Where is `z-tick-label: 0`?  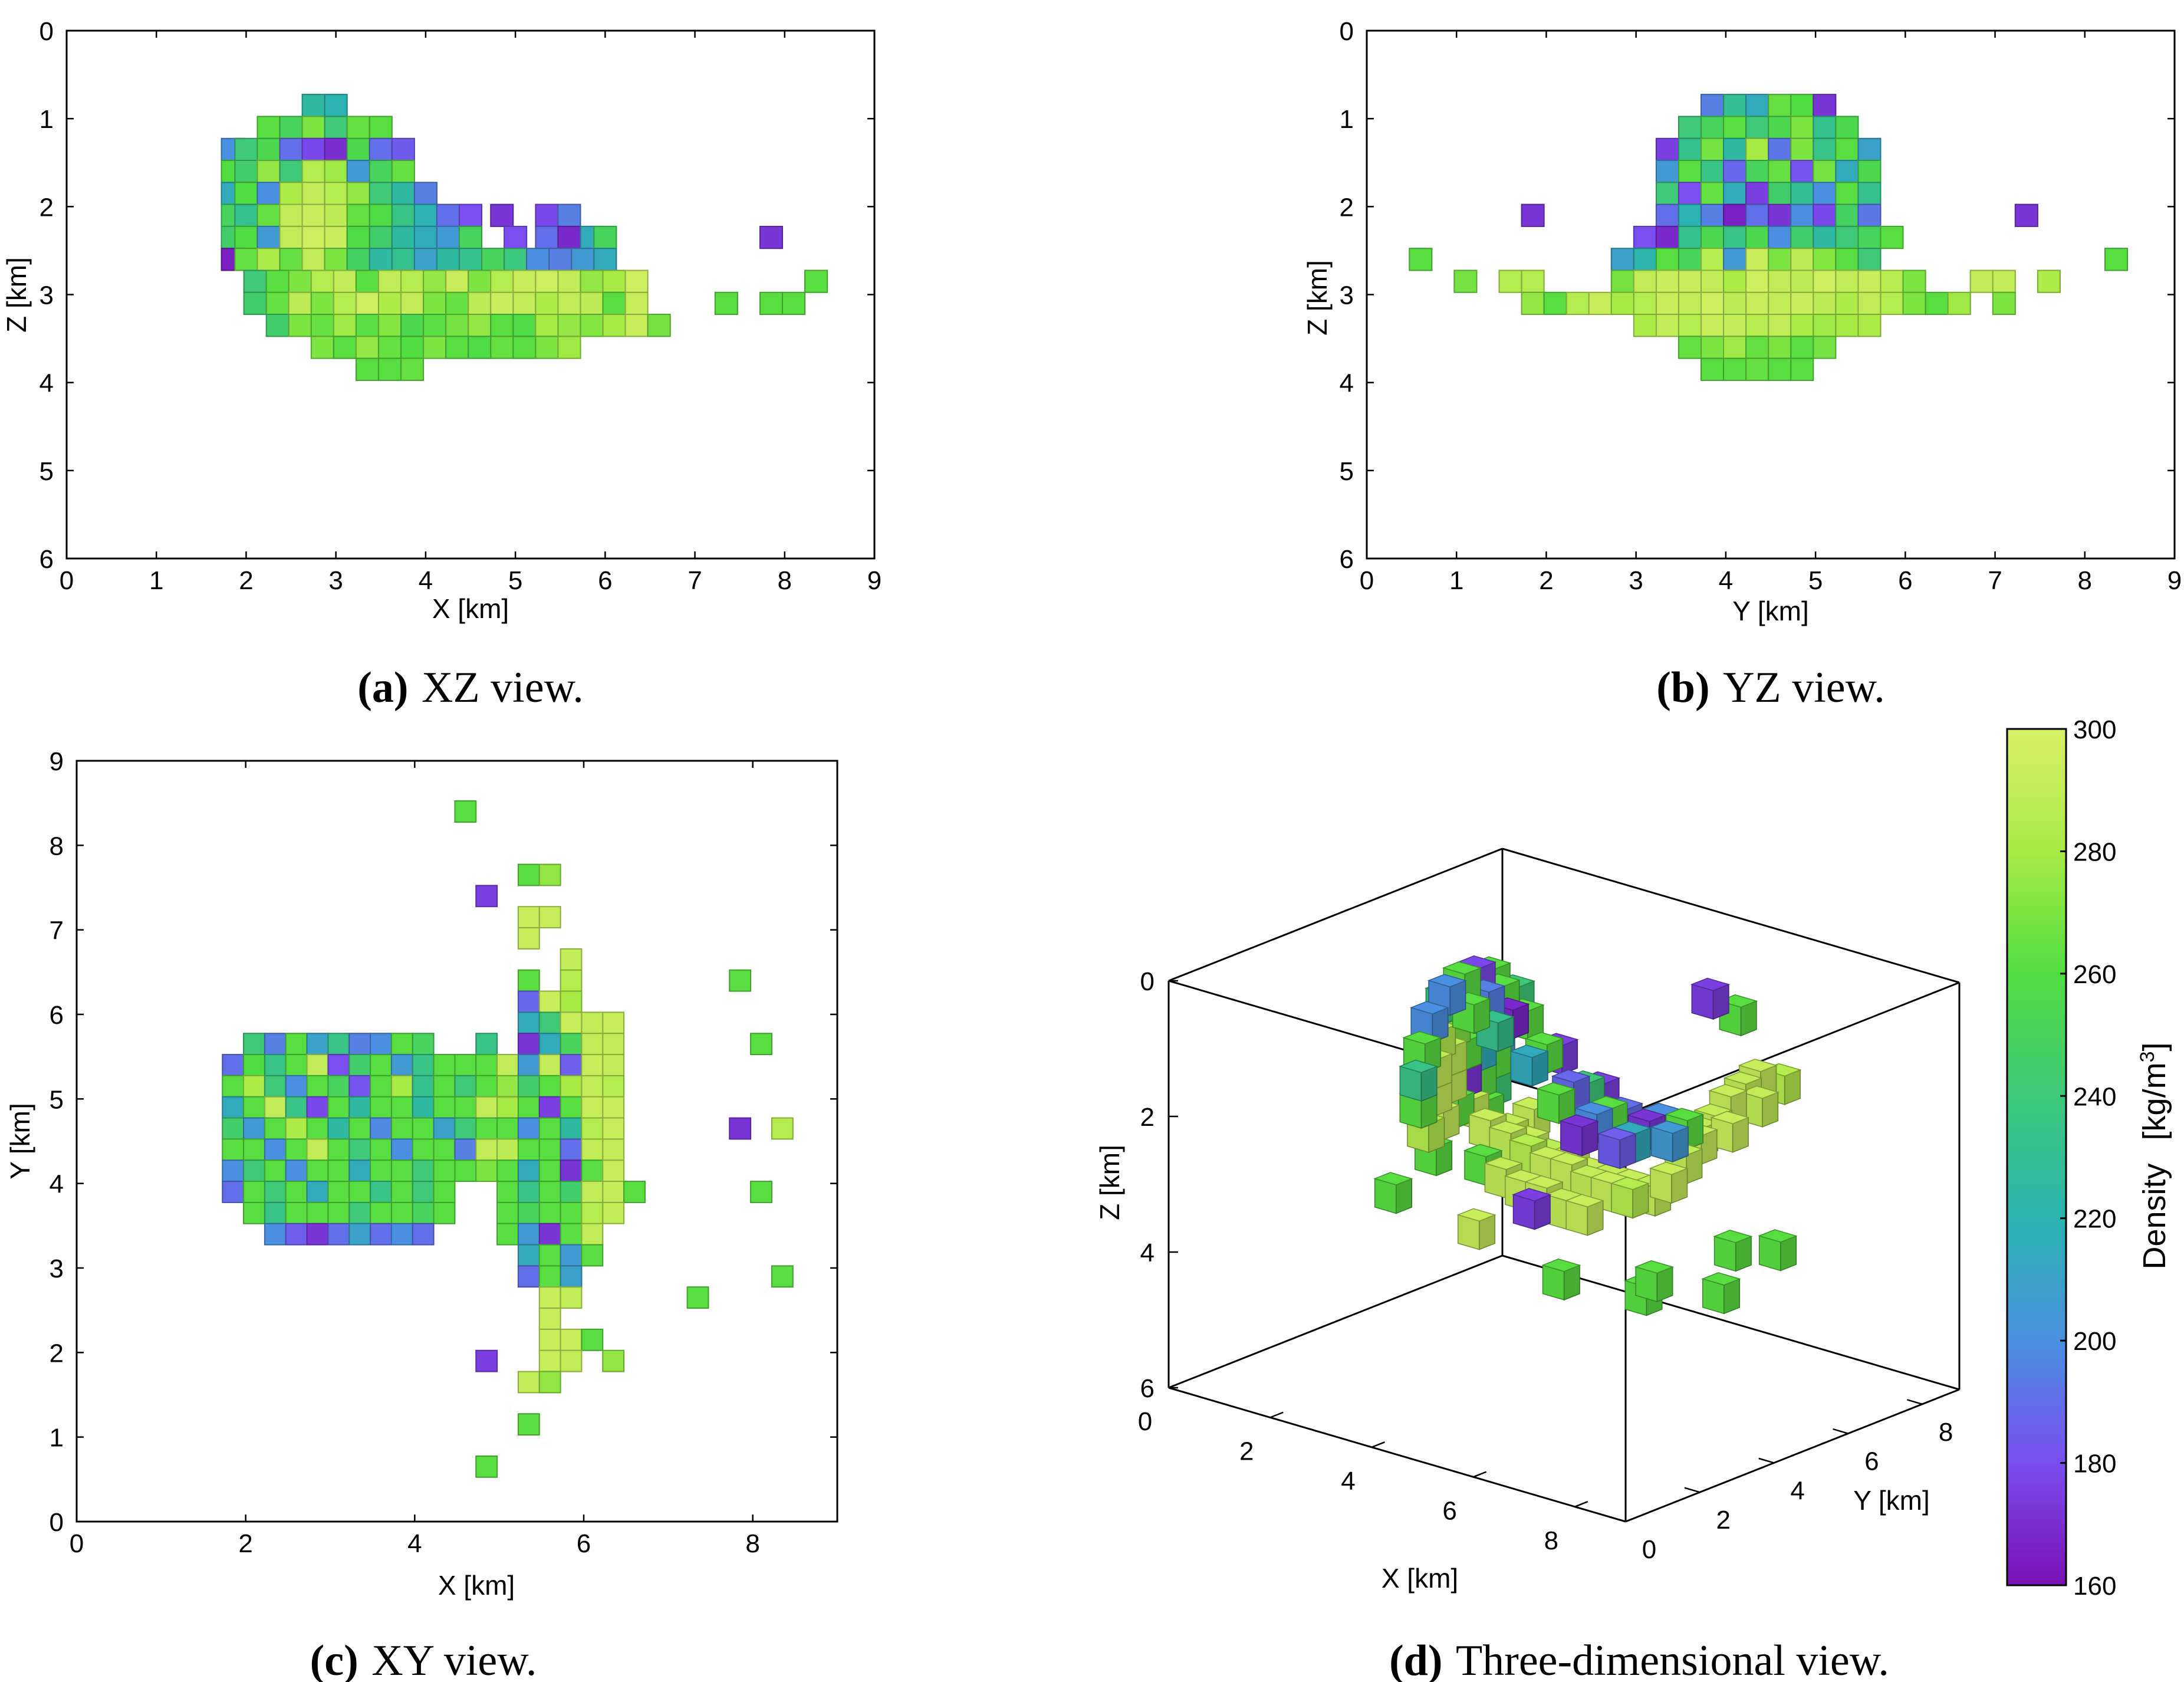 z-tick-label: 0 is located at coordinates (1147, 981).